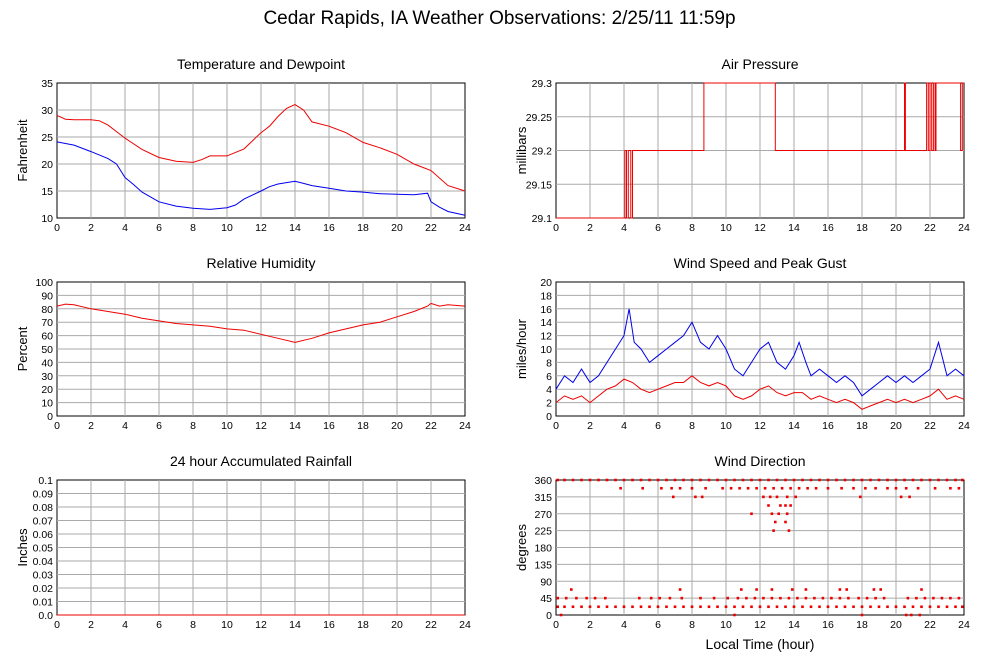 The height and width of the screenshot is (659, 999). I want to click on pressure-x-tick-label: 12, so click(760, 228).